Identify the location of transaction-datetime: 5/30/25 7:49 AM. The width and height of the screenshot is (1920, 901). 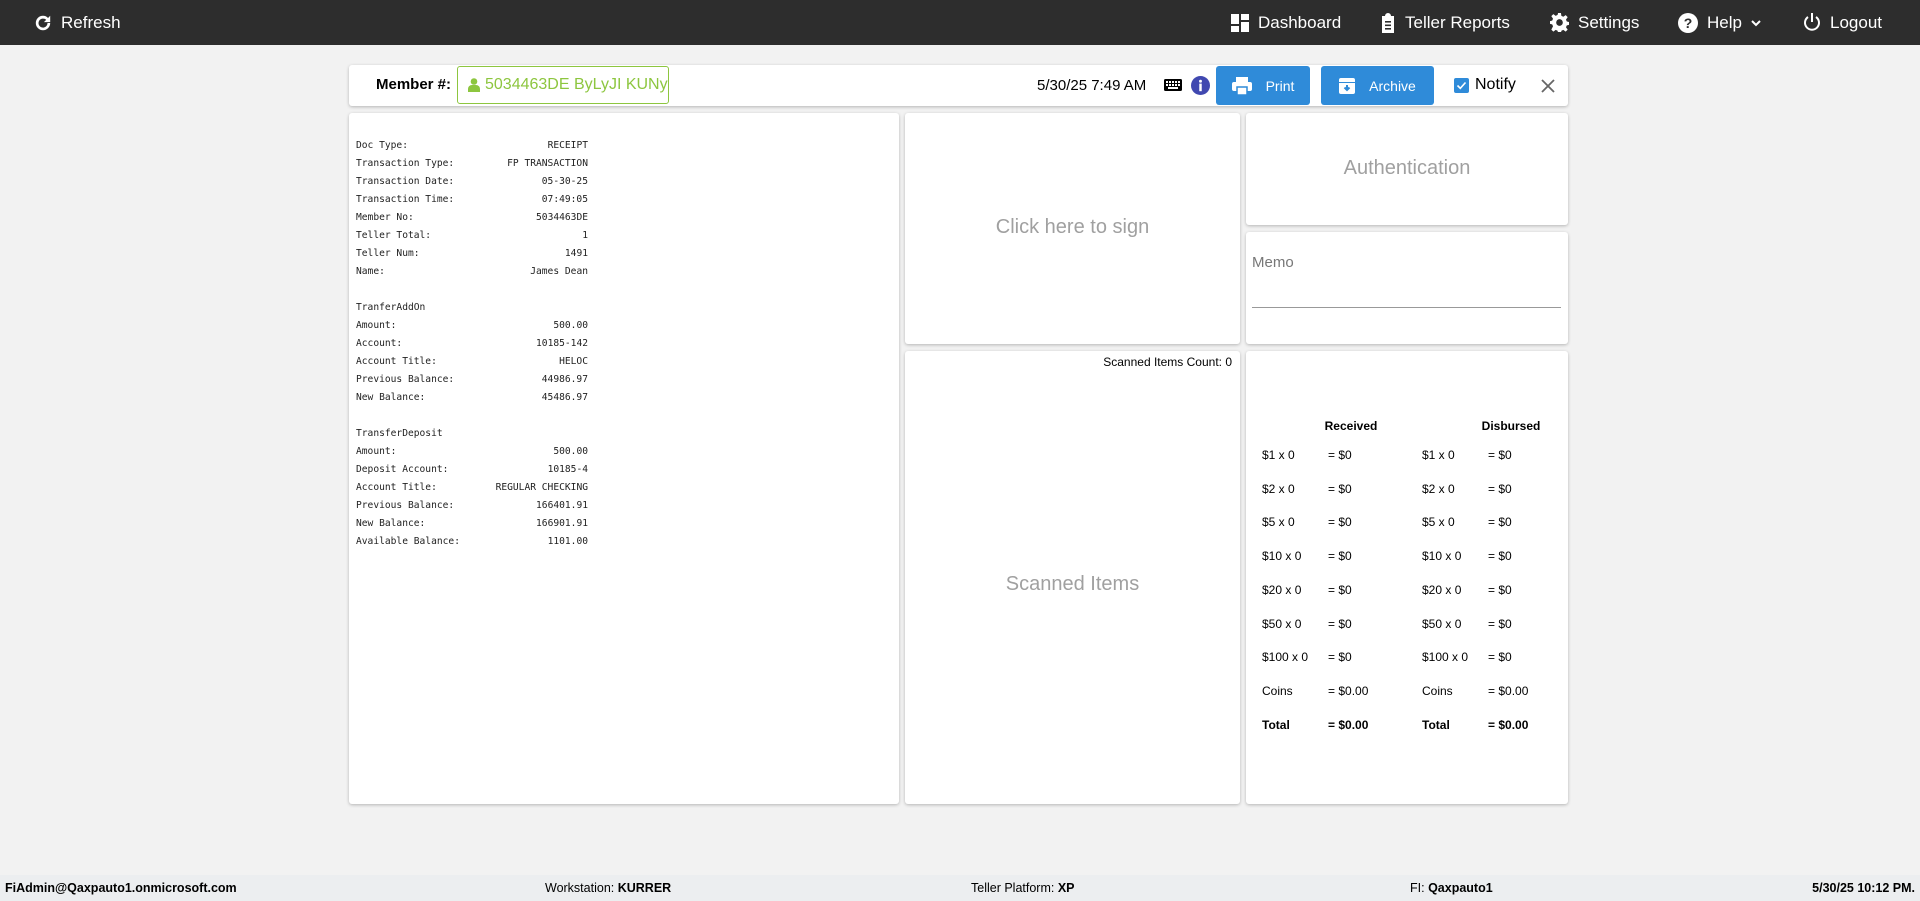
(1092, 85).